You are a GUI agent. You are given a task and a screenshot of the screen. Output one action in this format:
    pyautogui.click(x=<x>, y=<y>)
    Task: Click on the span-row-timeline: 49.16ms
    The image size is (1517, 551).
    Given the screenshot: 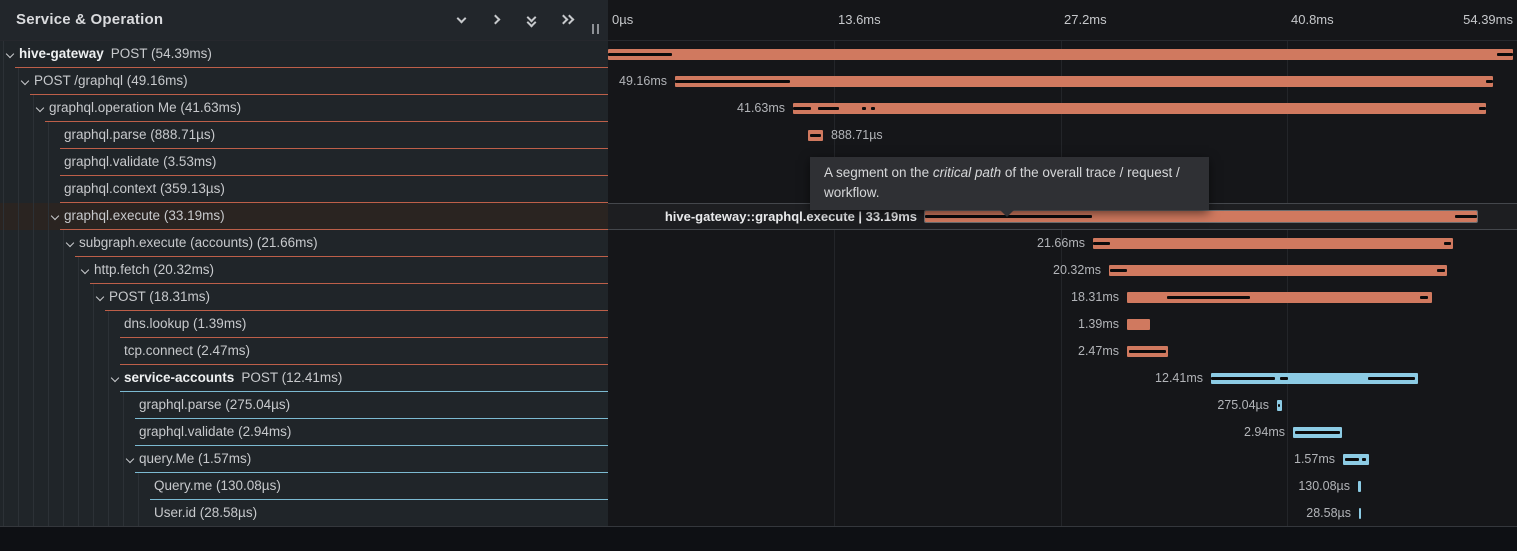 What is the action you would take?
    pyautogui.click(x=1062, y=81)
    